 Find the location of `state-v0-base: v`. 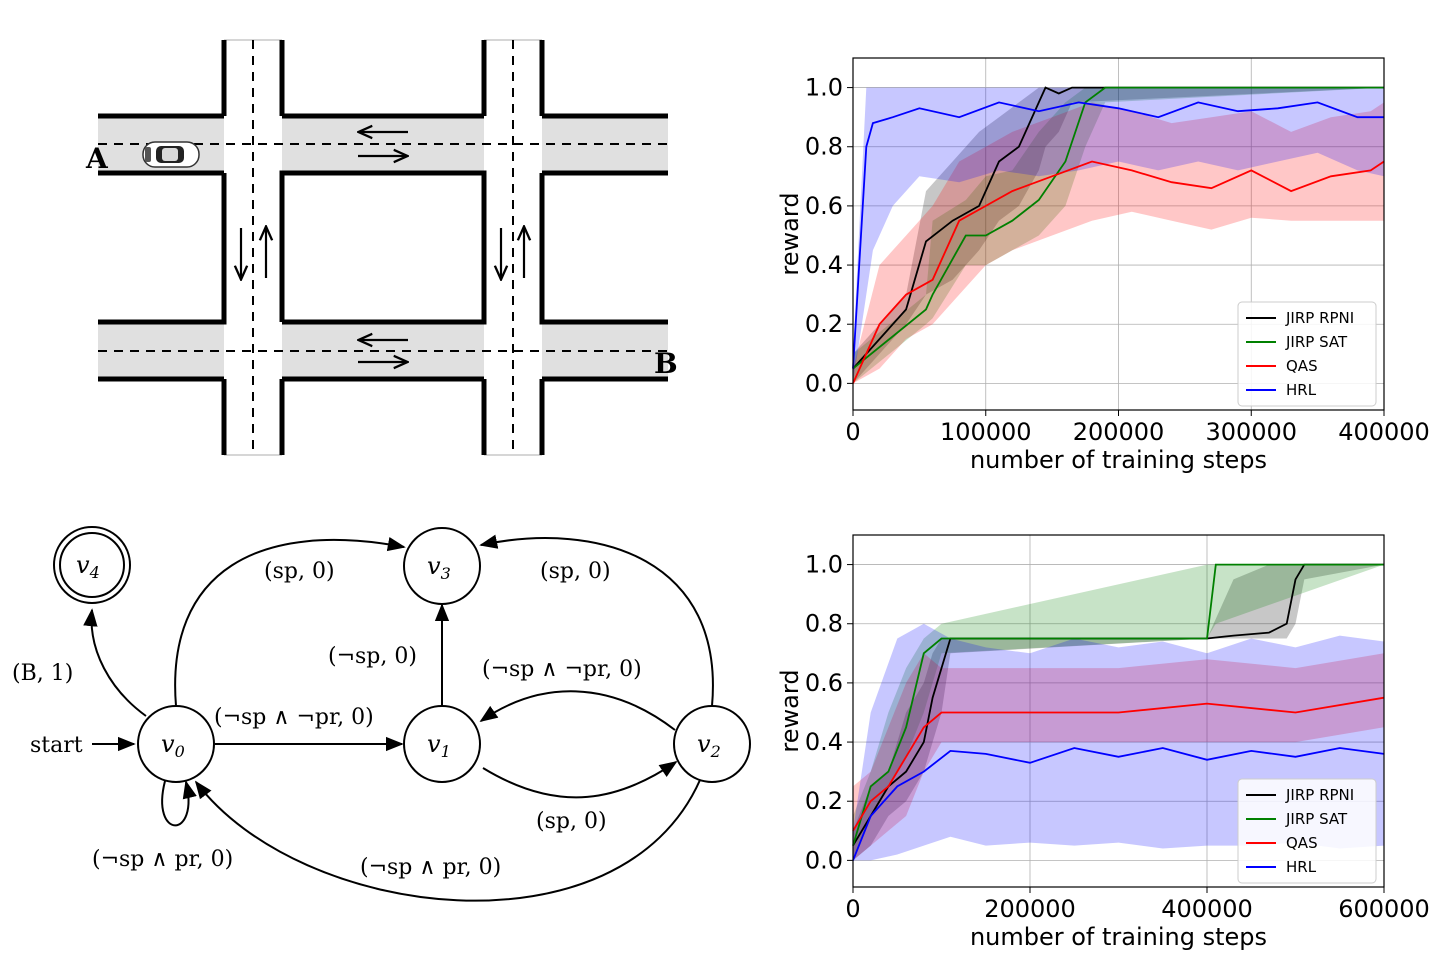

state-v0-base: v is located at coordinates (168, 744).